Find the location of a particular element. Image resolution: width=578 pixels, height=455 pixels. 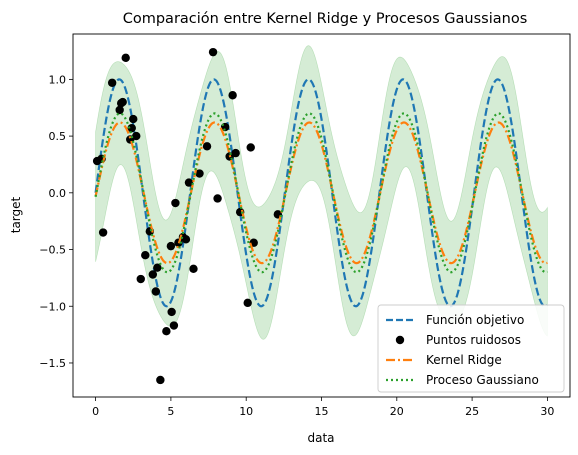

legend-box is located at coordinates (471, 348).